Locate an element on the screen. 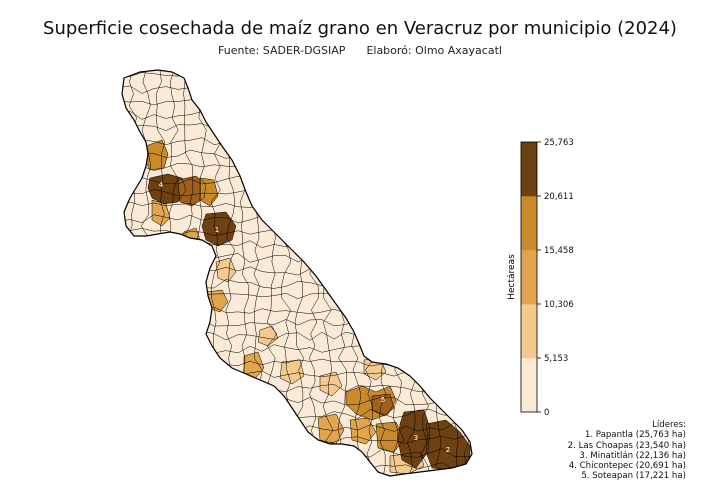  rank-label-5: 5 is located at coordinates (383, 400).